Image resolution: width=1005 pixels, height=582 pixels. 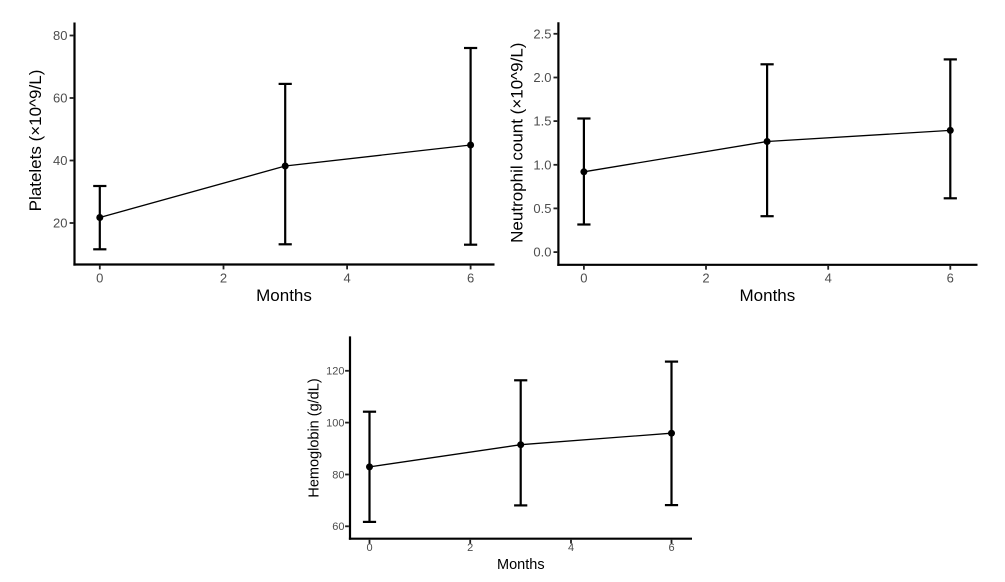 I want to click on svg-text: 40, so click(x=60, y=160).